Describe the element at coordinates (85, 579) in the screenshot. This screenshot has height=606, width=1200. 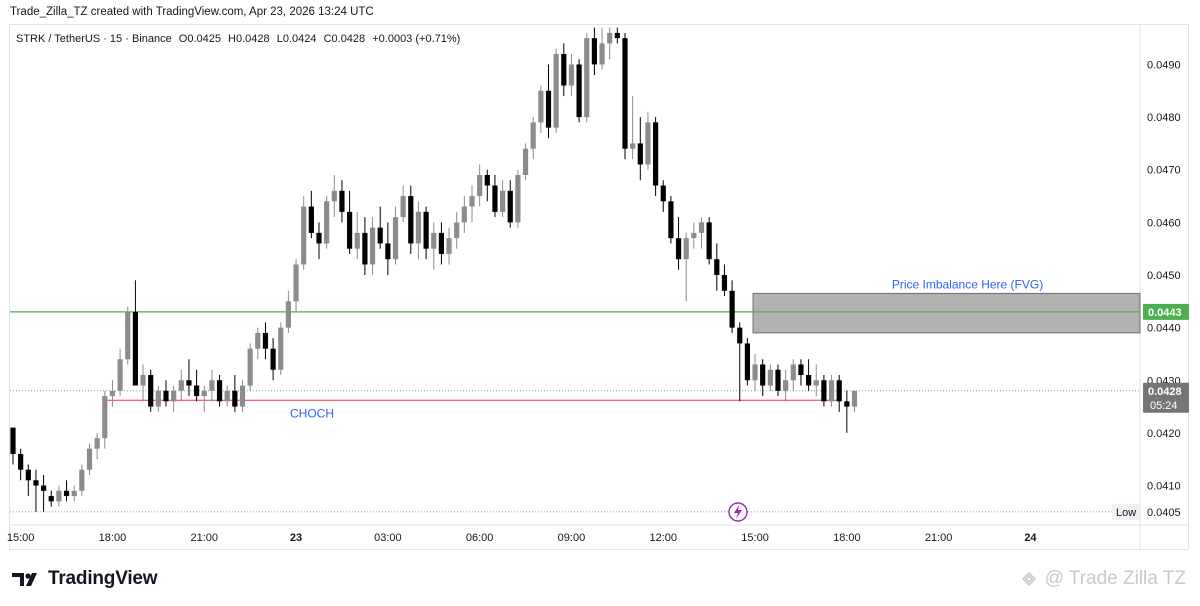
I see `tradingview-brand: TradingView` at that location.